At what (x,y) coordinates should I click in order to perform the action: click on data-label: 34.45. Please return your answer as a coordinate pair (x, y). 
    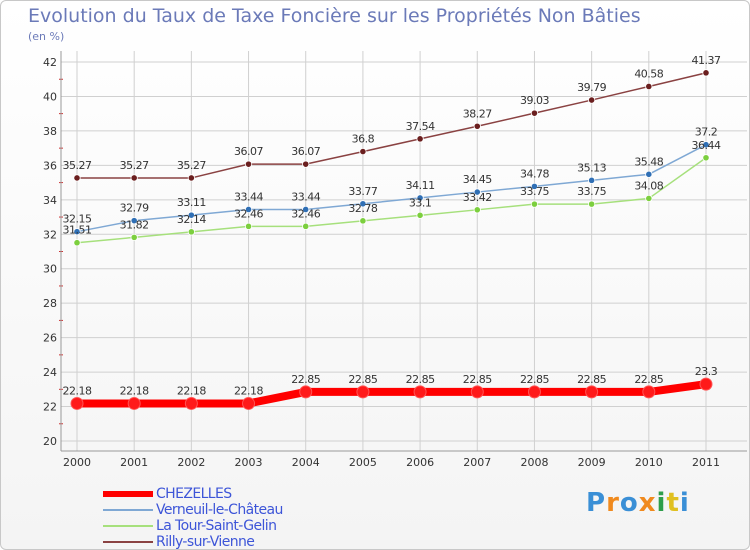
    Looking at the image, I should click on (477, 179).